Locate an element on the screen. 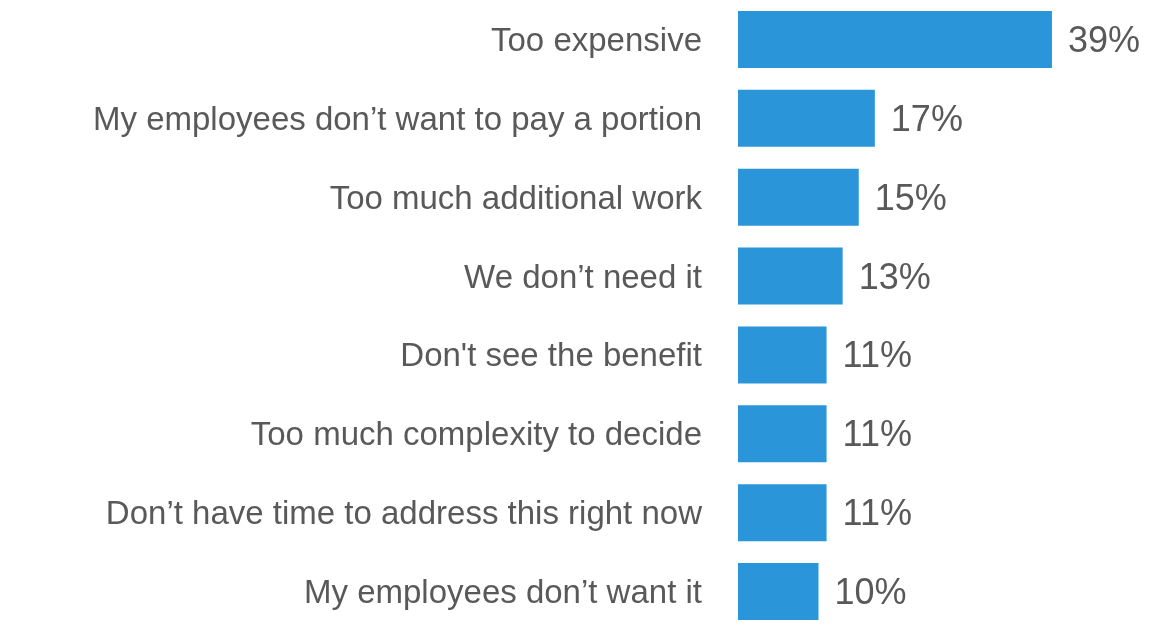 The image size is (1158, 631). data-label: 10% is located at coordinates (870, 592).